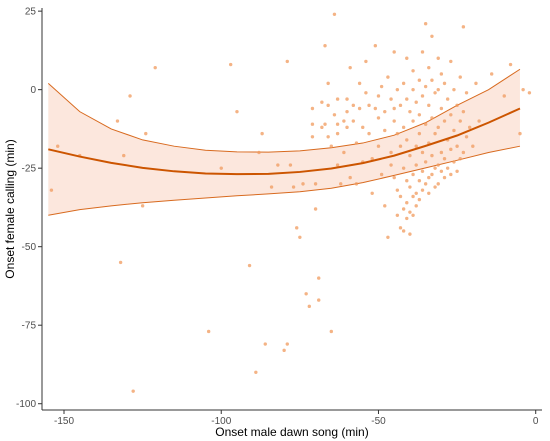 The width and height of the screenshot is (550, 441). Describe the element at coordinates (10, 208) in the screenshot. I see `y-axis-title: Onset female calling (min)` at that location.